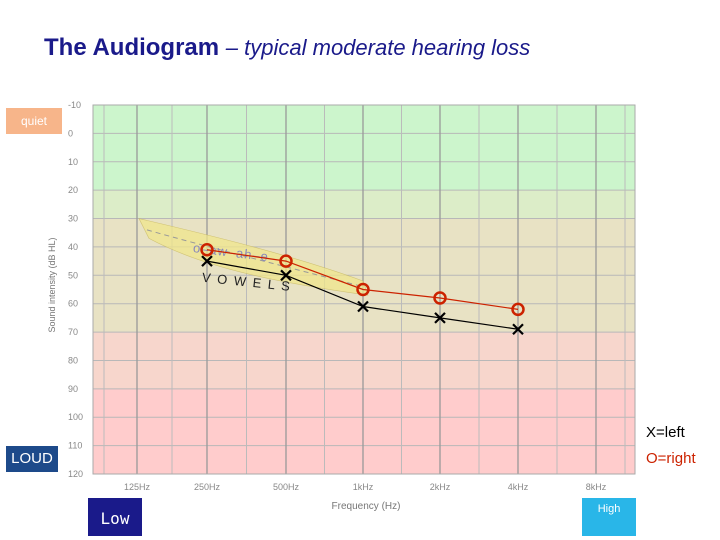 The height and width of the screenshot is (540, 720). Describe the element at coordinates (73, 389) in the screenshot. I see `y-tick-label: 90` at that location.